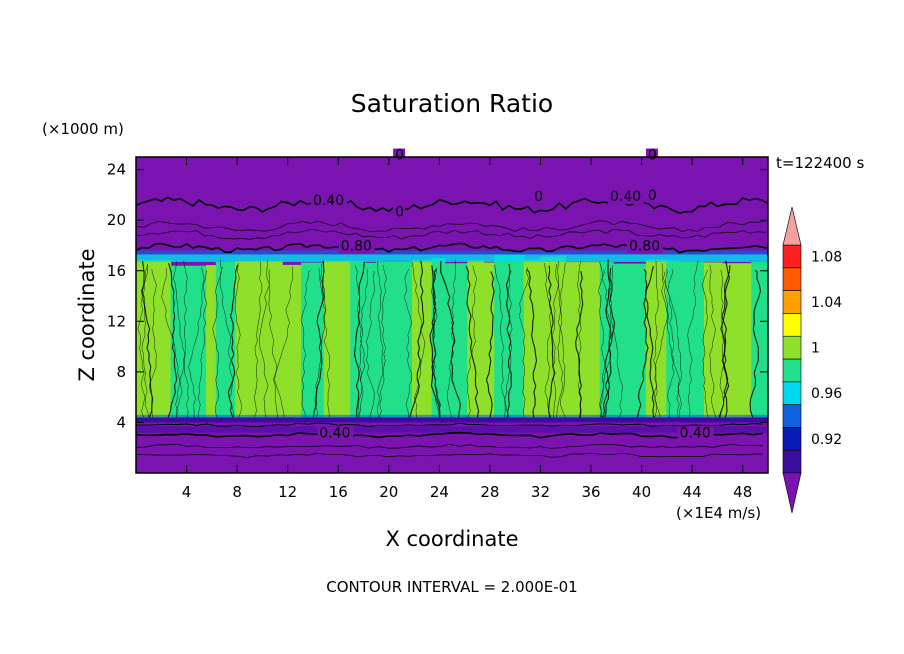 The image size is (904, 654). I want to click on colorbar-label: 1.04, so click(826, 303).